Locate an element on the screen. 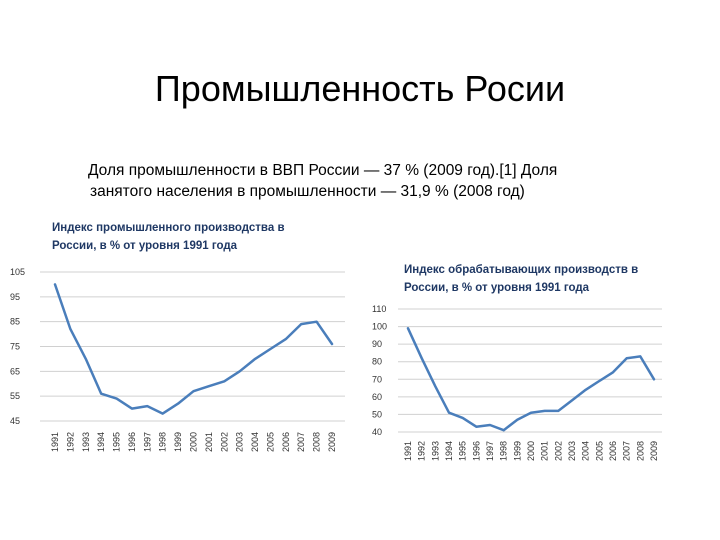  chart-1-y-ticks: 45 55 65 75 85 95 105 is located at coordinates (17, 346).